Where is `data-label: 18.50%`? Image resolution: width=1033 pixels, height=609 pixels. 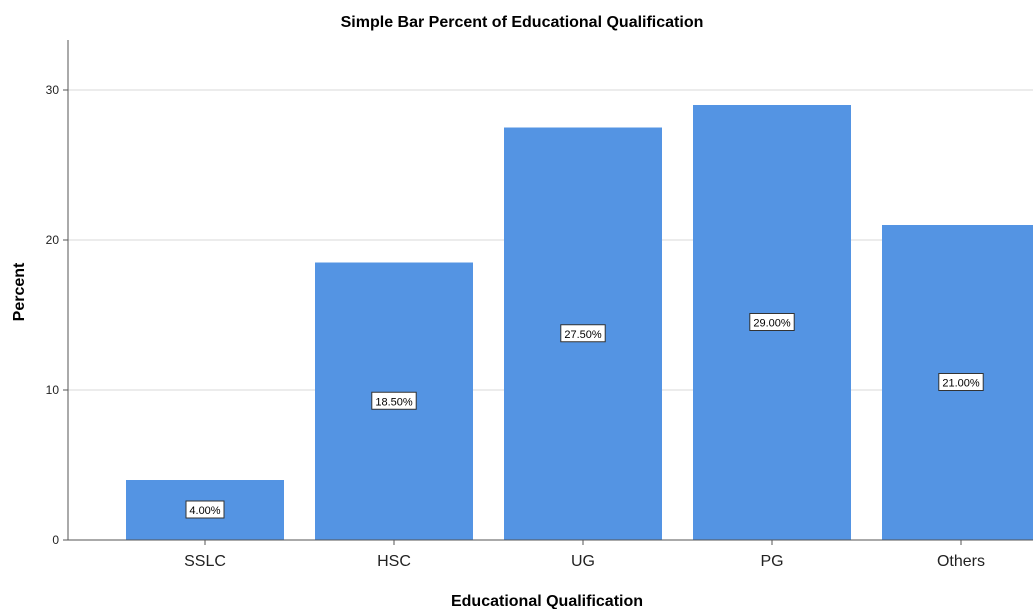 data-label: 18.50% is located at coordinates (394, 402).